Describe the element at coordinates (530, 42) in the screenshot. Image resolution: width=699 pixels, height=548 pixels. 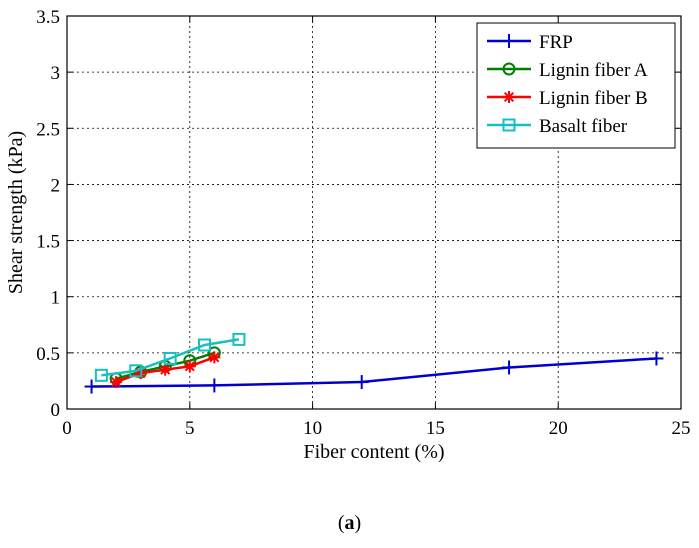
I see `legend-entry: FRP` at that location.